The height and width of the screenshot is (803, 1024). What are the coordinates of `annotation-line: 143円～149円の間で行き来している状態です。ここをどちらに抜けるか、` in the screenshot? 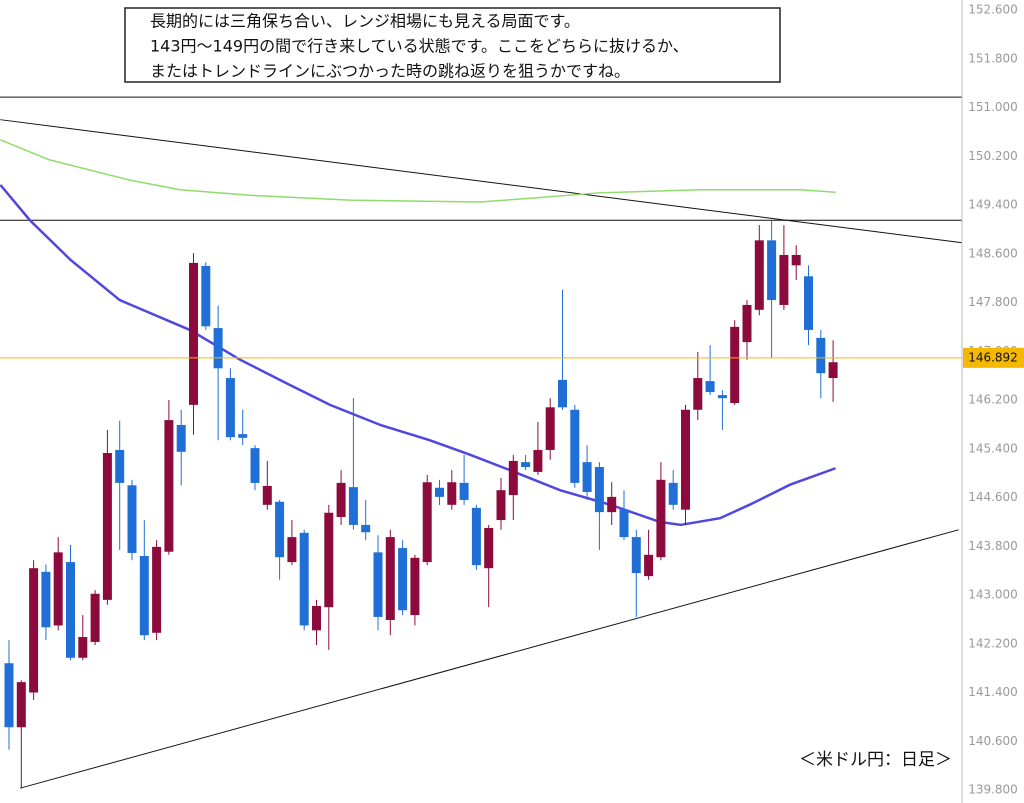 It's located at (419, 46).